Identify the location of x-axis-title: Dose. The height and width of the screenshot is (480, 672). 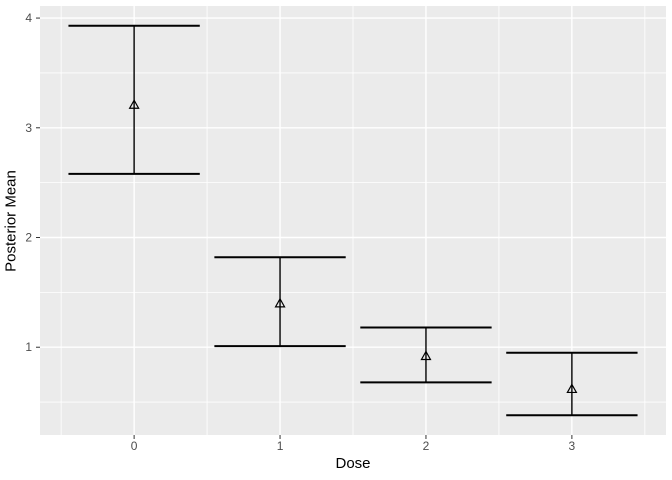
(353, 463).